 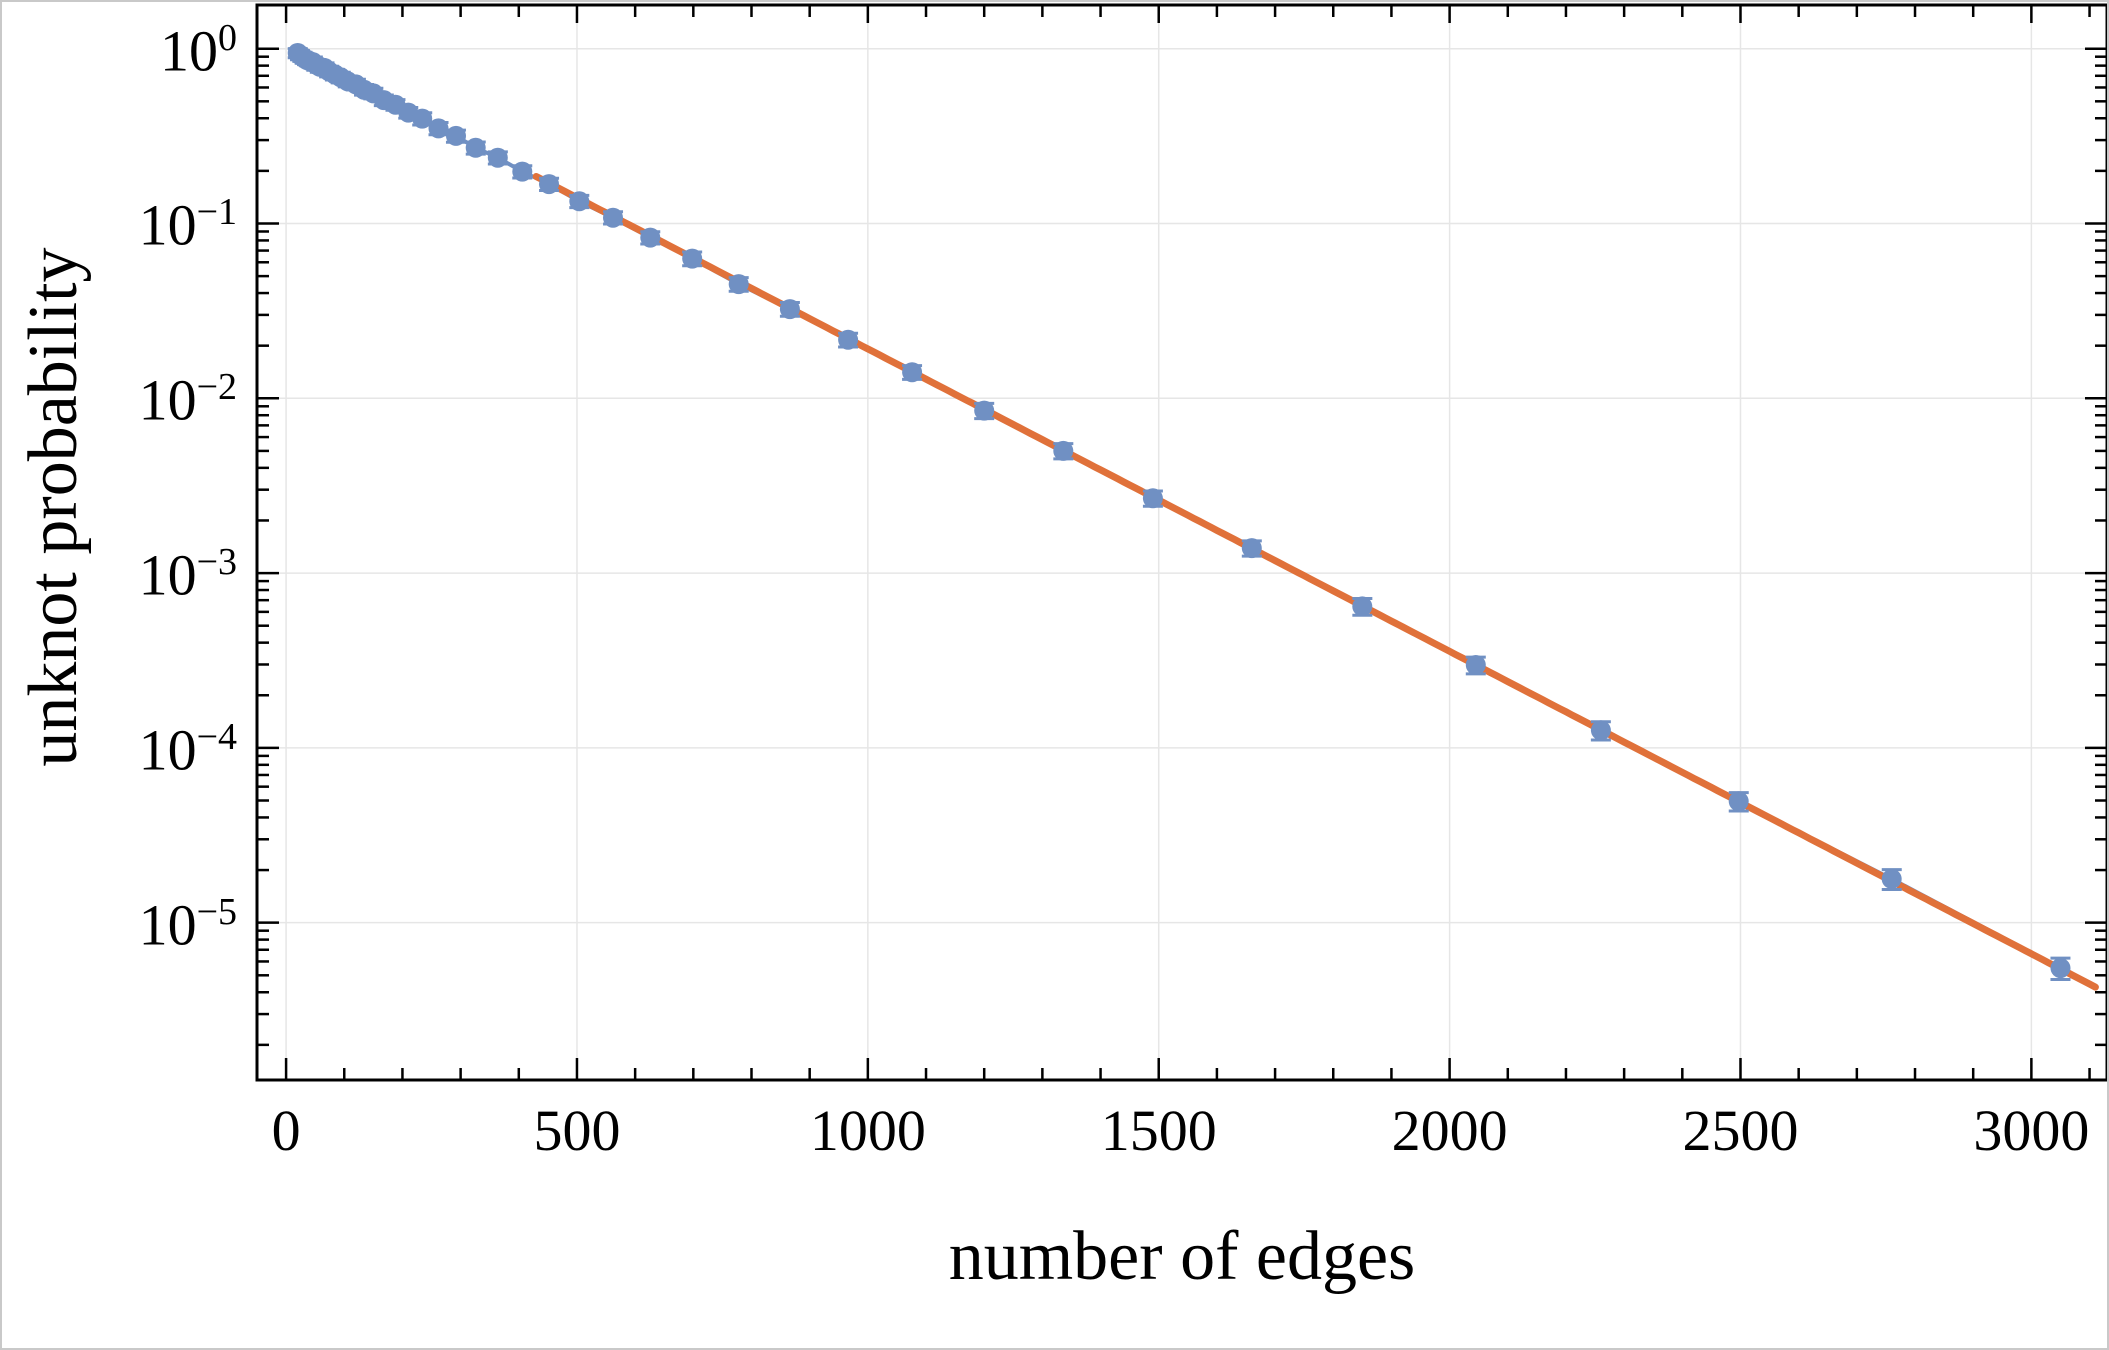 What do you see at coordinates (286, 1130) in the screenshot?
I see `x-tick-label: 0` at bounding box center [286, 1130].